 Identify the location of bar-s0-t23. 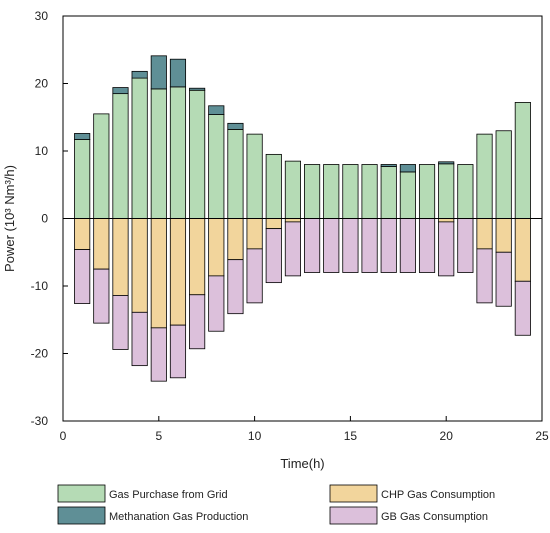
(503, 174).